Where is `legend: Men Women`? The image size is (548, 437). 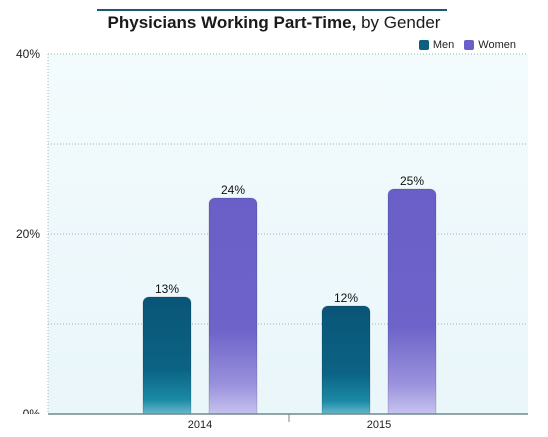
legend: Men Women is located at coordinates (467, 45).